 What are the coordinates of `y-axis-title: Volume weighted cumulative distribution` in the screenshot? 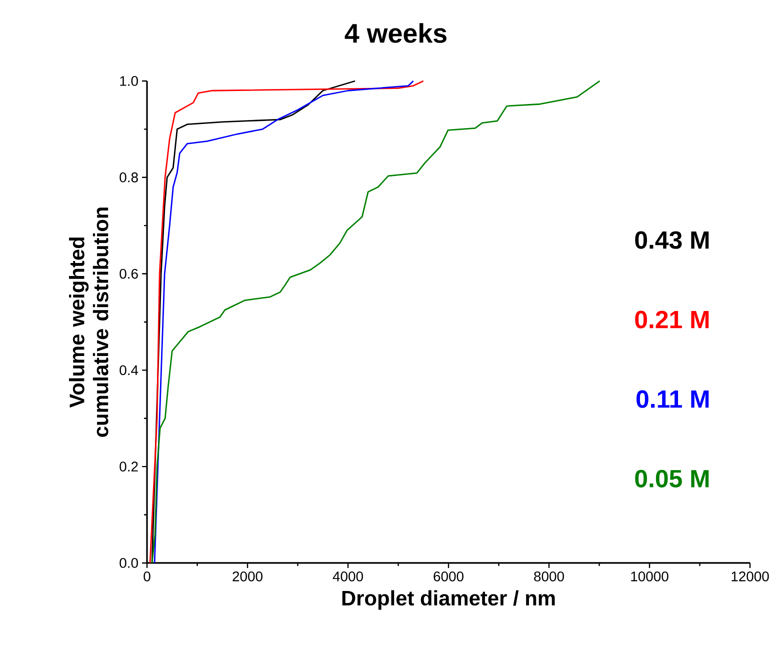 It's located at (88, 322).